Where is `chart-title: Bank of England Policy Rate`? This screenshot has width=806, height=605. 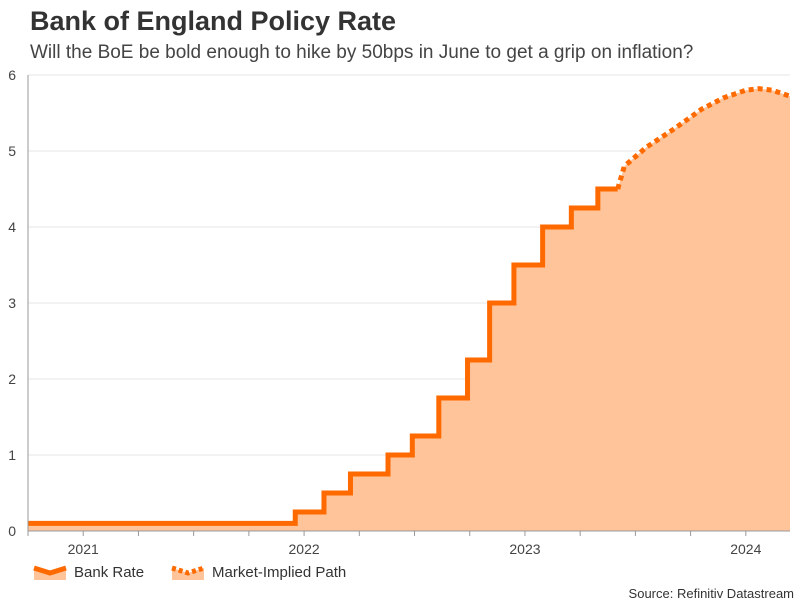
chart-title: Bank of England Policy Rate is located at coordinates (213, 21).